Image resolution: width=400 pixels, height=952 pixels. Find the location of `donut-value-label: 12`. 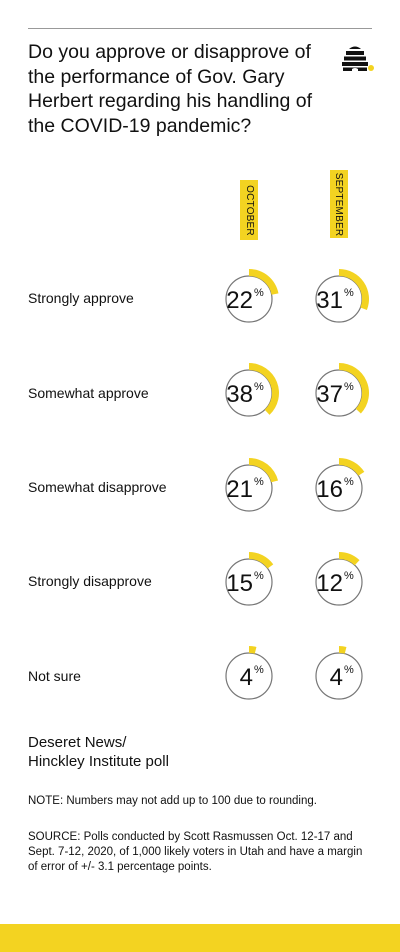

donut-value-label: 12 is located at coordinates (329, 583).